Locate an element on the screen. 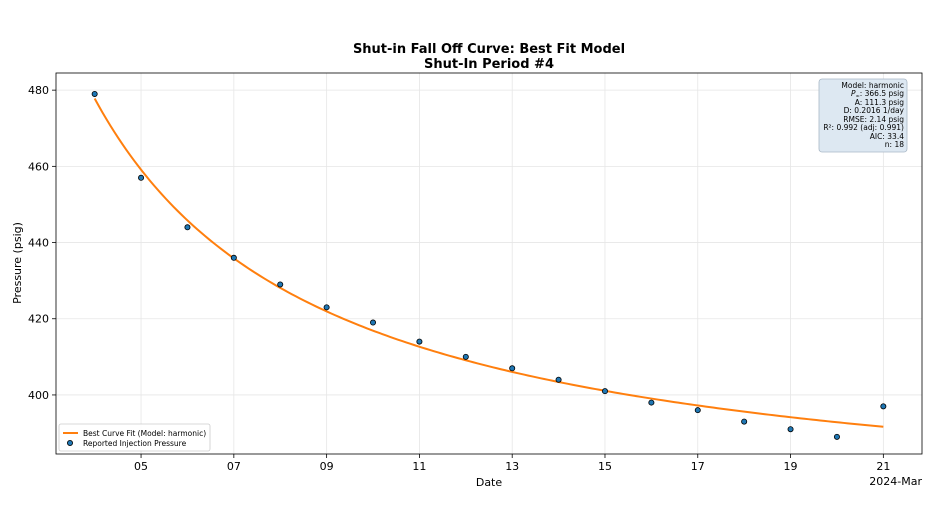 The image size is (934, 525). x-tick-label: 05 is located at coordinates (141, 466).